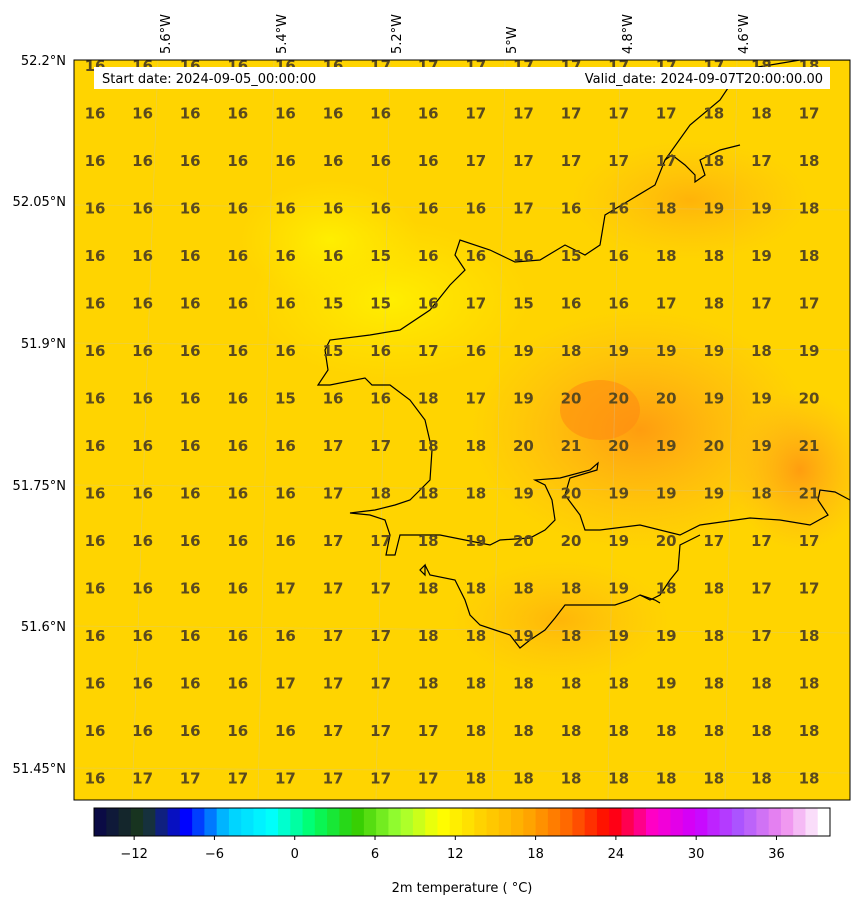 The width and height of the screenshot is (859, 907). I want to click on colorbar-tick-label: −6, so click(214, 854).